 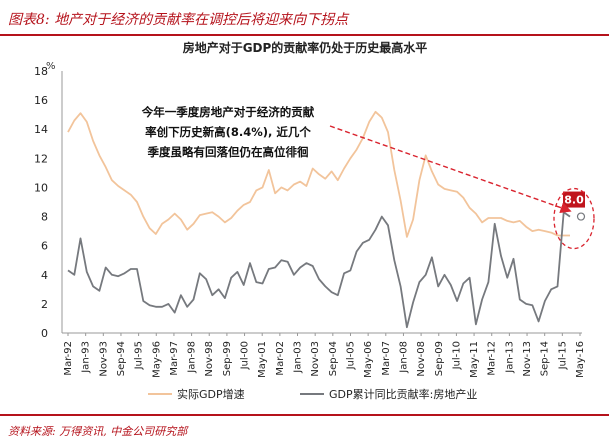 What do you see at coordinates (456, 355) in the screenshot?
I see `x-tick-label: Jul-10` at bounding box center [456, 355].